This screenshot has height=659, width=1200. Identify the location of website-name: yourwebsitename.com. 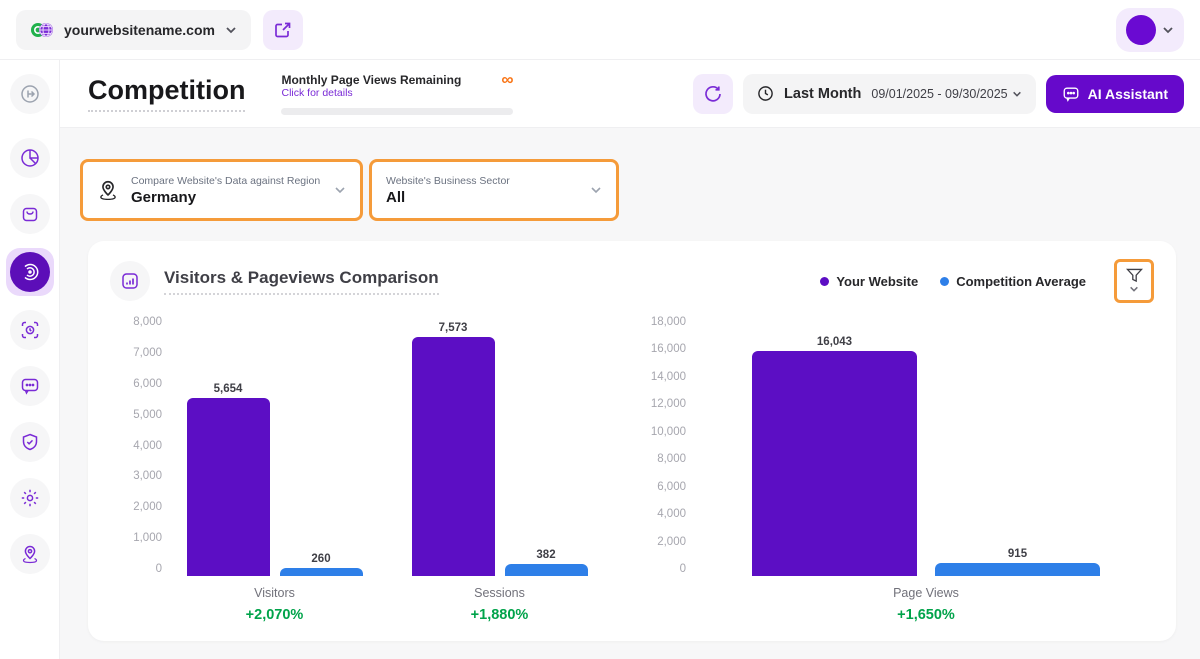
(139, 29).